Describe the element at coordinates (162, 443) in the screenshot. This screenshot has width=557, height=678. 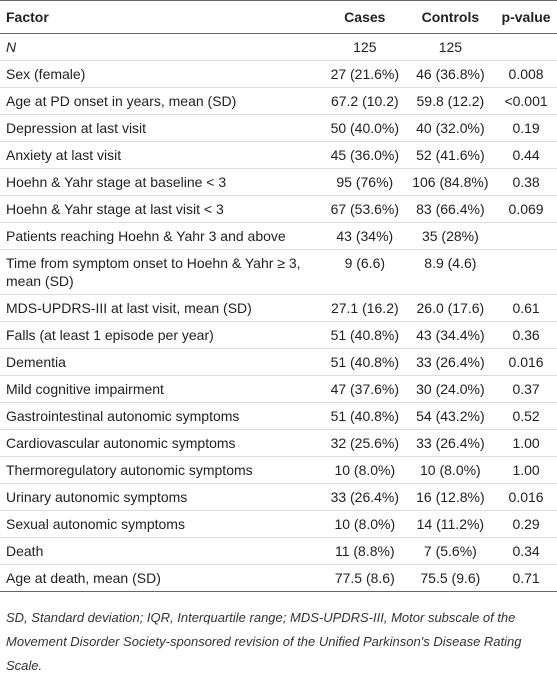
I see `factor-cell: Cardiovascular autonomic symptoms` at that location.